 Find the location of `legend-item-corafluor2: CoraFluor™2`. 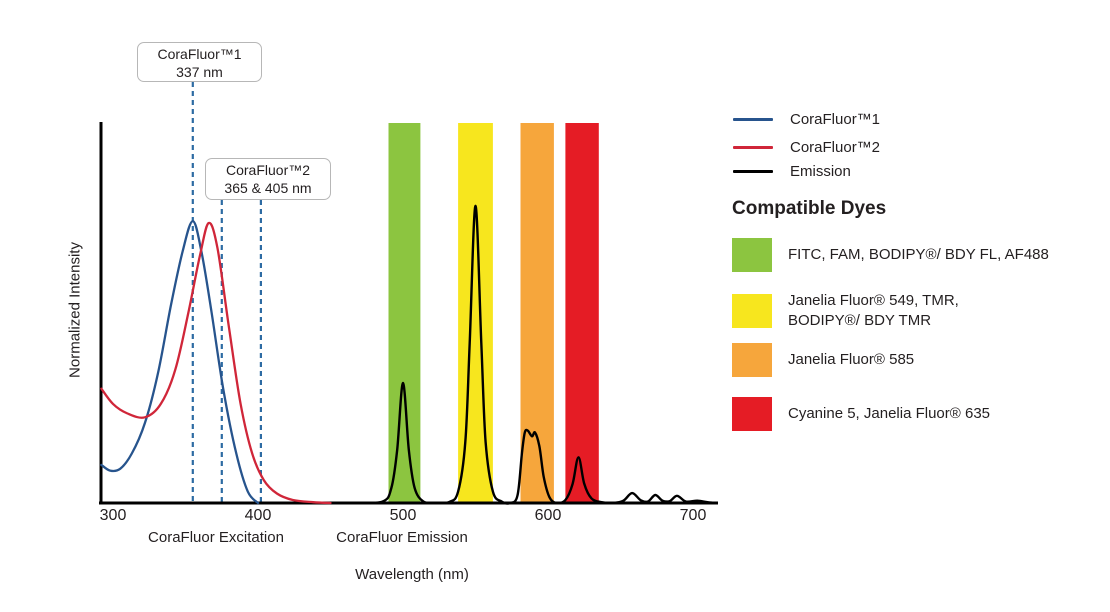

legend-item-corafluor2: CoraFluor™2 is located at coordinates (806, 147).